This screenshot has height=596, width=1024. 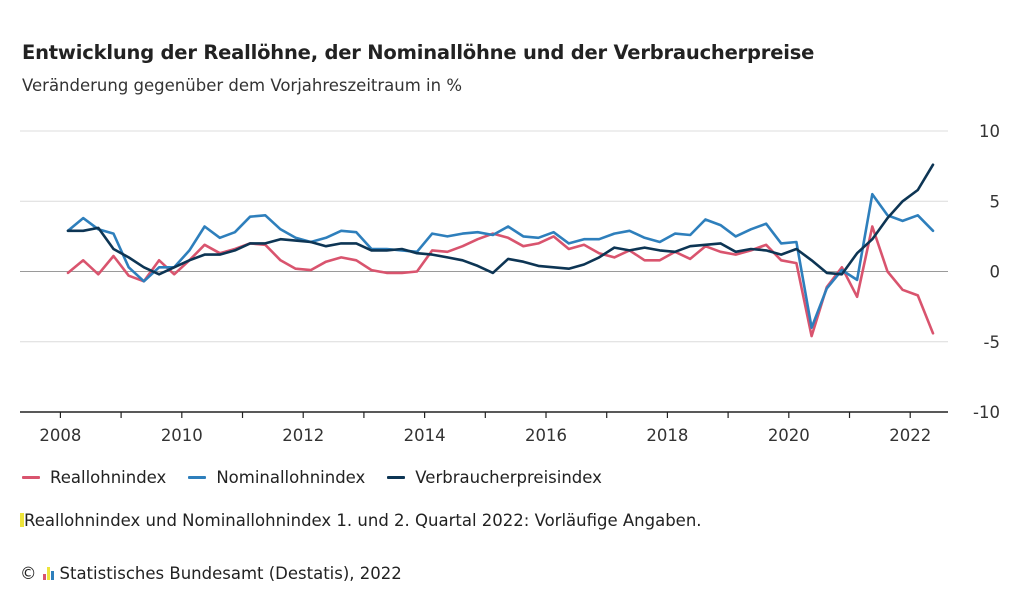 What do you see at coordinates (508, 477) in the screenshot?
I see `legend-label-verbraucherpreisindex: Verbraucherpreisindex` at bounding box center [508, 477].